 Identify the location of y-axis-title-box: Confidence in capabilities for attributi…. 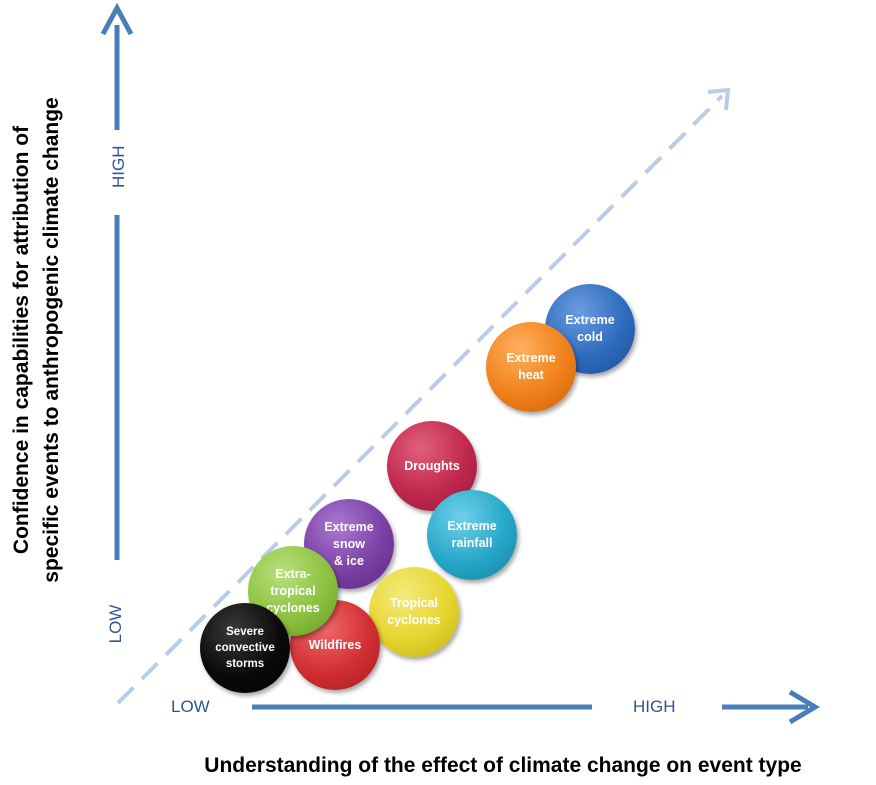
(37, 340).